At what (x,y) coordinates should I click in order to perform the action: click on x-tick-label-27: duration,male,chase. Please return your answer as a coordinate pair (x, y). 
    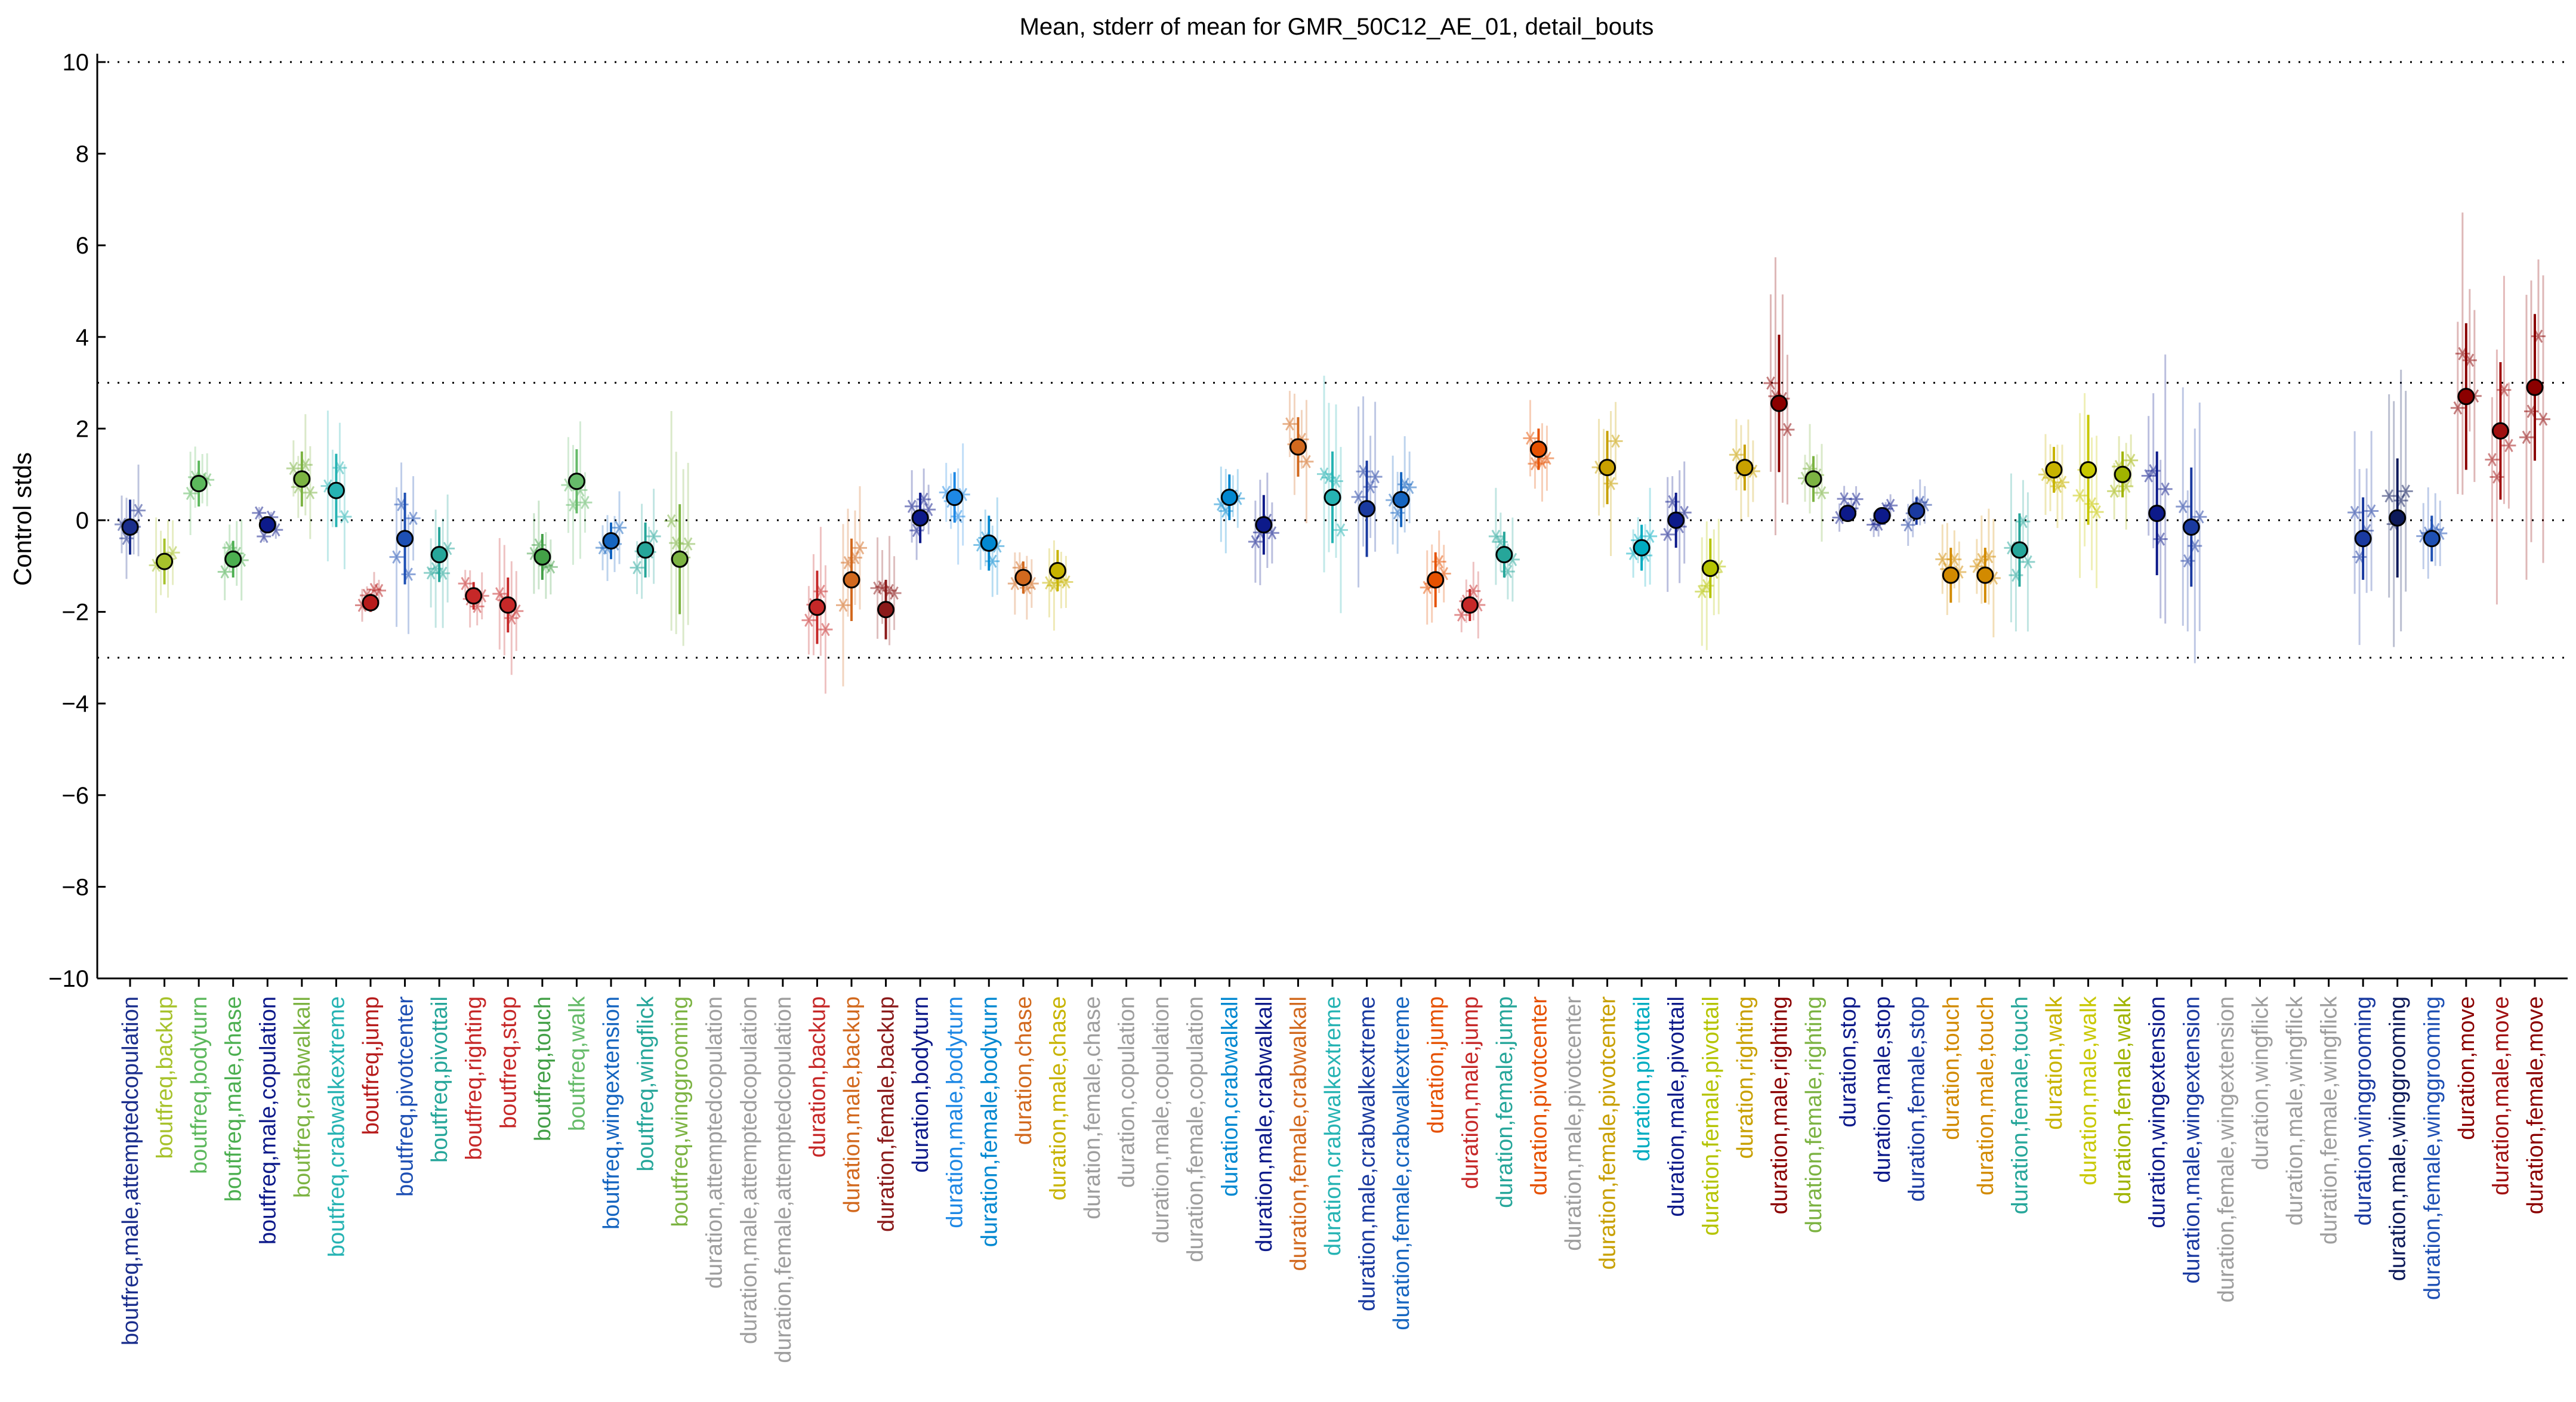
    Looking at the image, I should click on (1057, 1098).